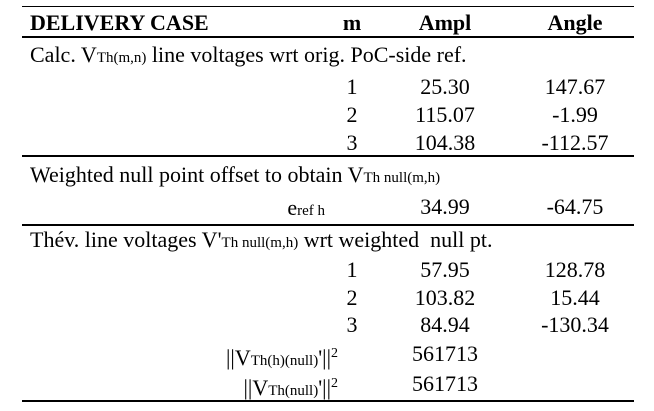 The height and width of the screenshot is (411, 654). Describe the element at coordinates (575, 324) in the screenshot. I see `angle: -130.34` at that location.